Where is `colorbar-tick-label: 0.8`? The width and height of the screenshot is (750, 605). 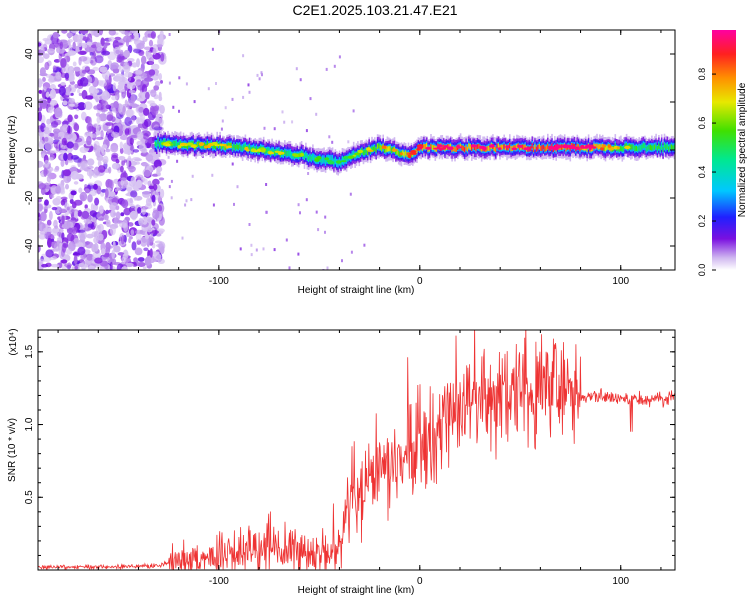
colorbar-tick-label: 0.8 is located at coordinates (702, 74).